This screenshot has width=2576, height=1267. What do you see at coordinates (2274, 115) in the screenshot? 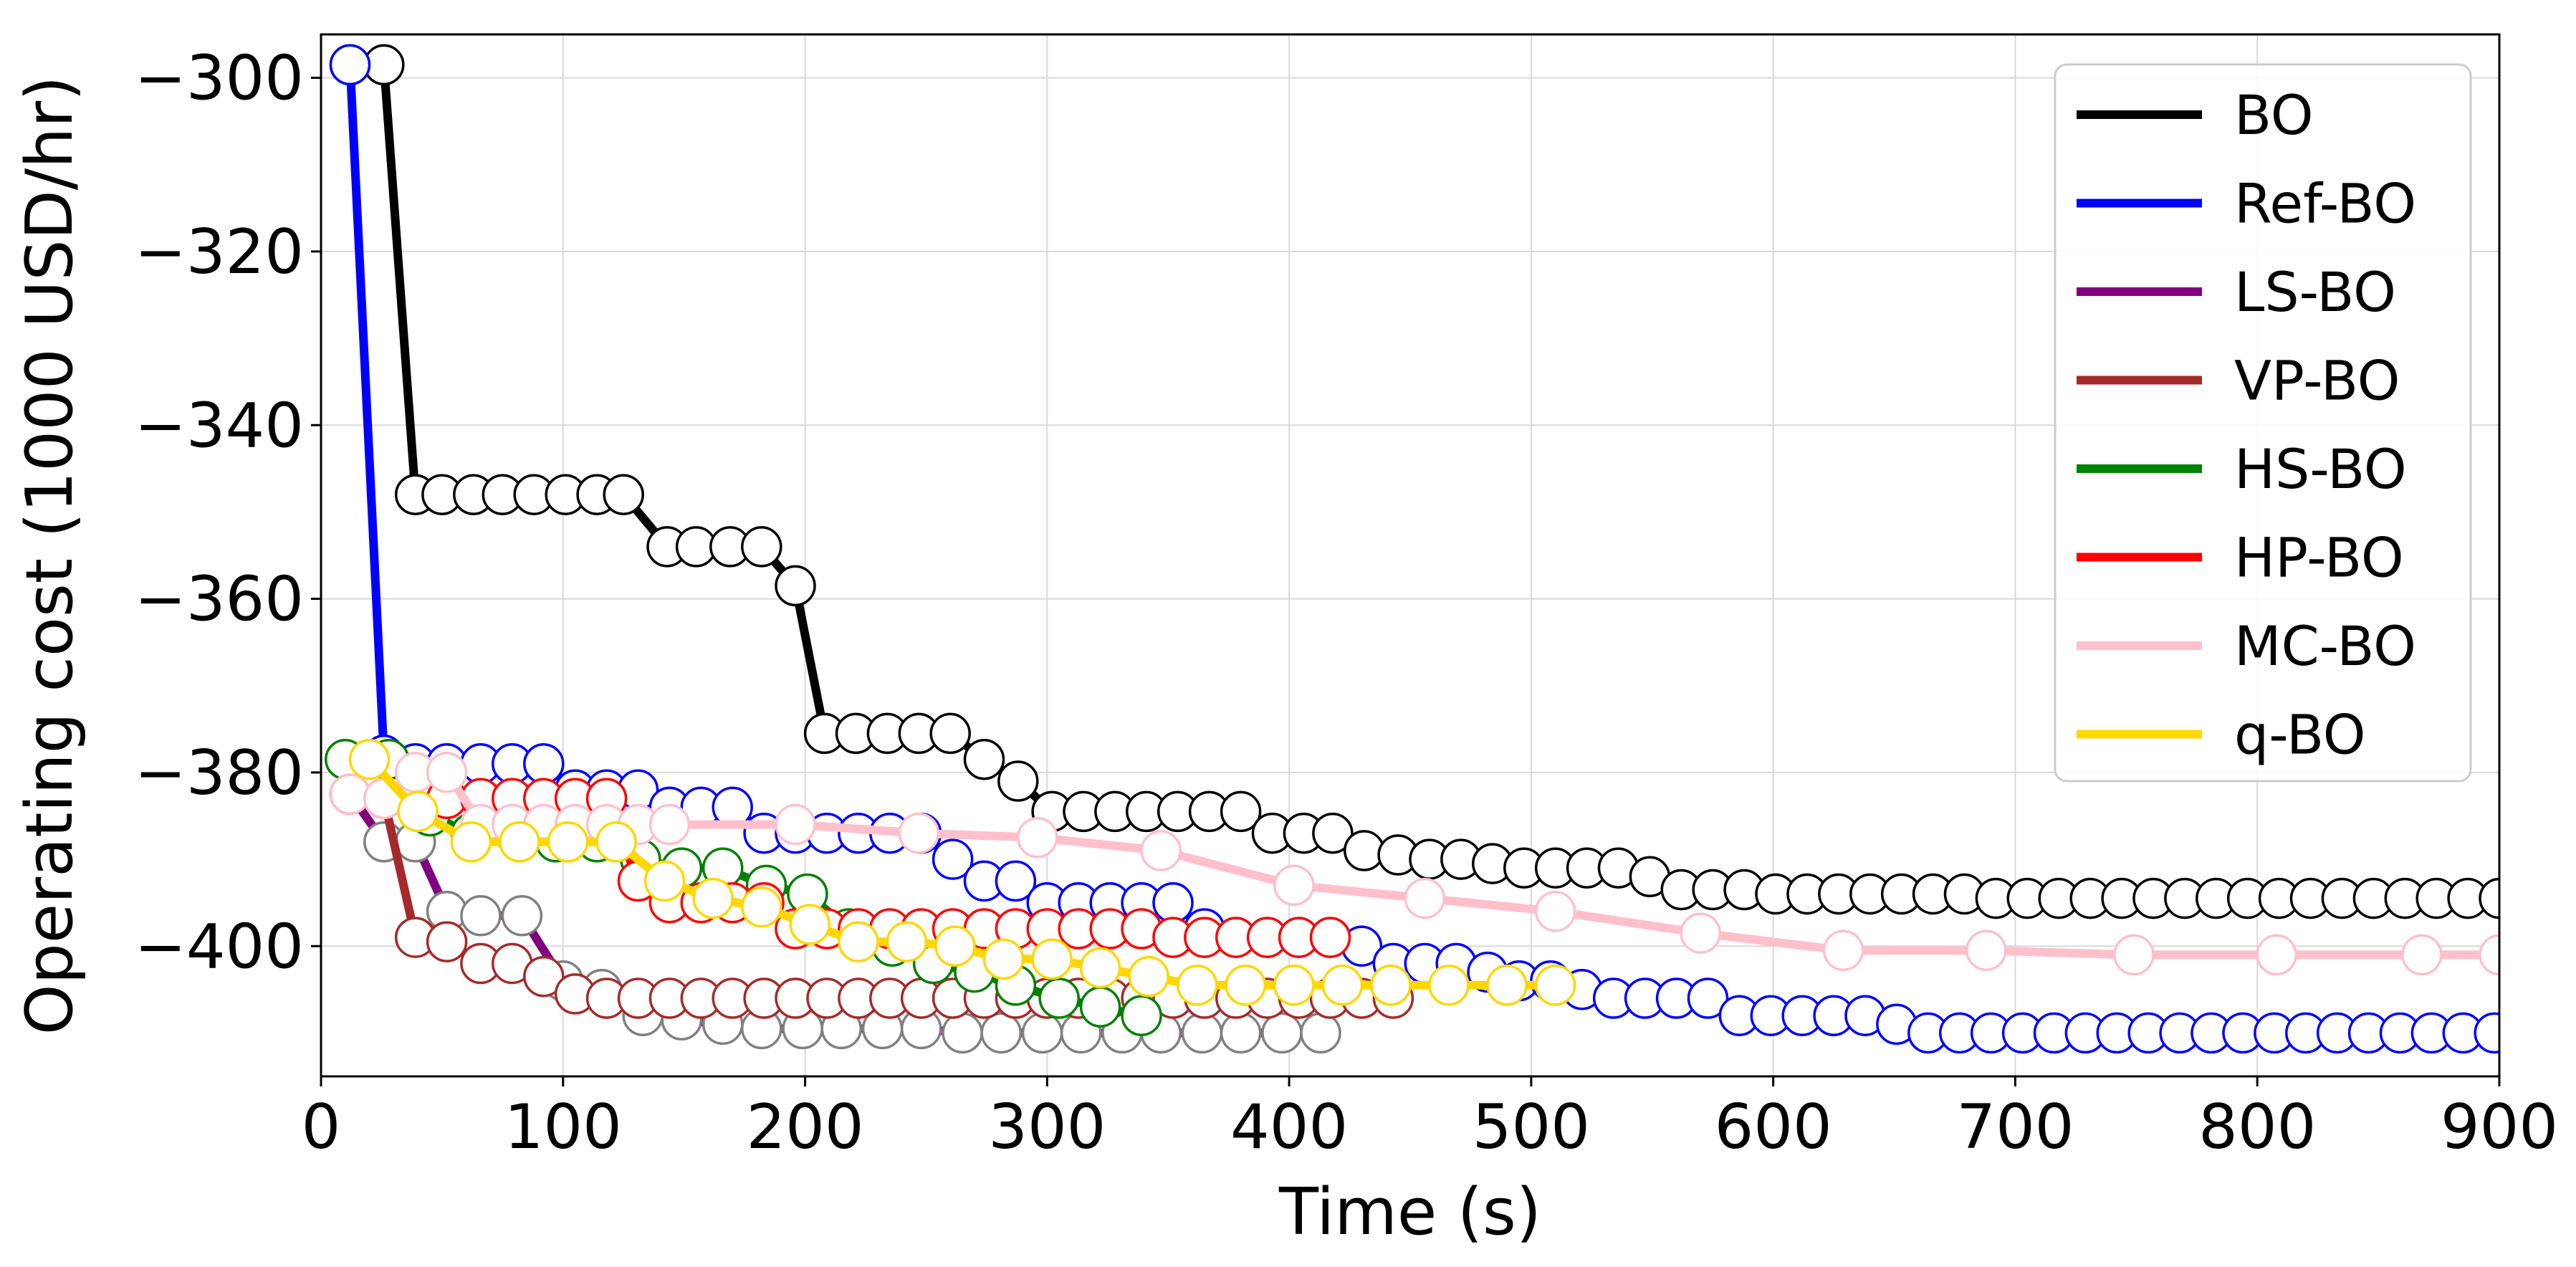
I see `legend-label-bo: BO` at bounding box center [2274, 115].